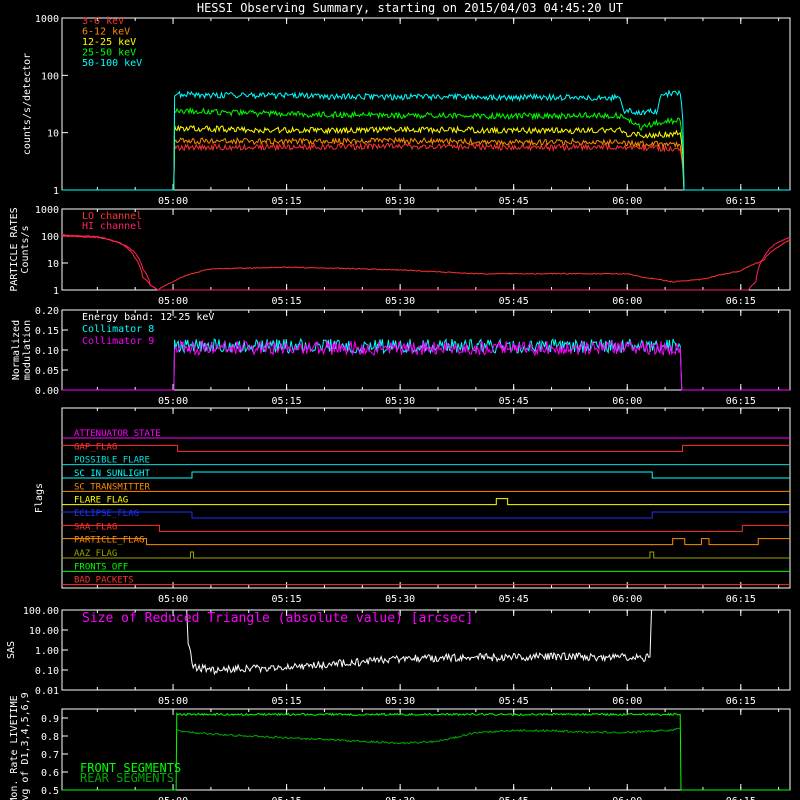  I want to click on panel-annotation: Energy band: 12-25 keV, so click(148, 317).